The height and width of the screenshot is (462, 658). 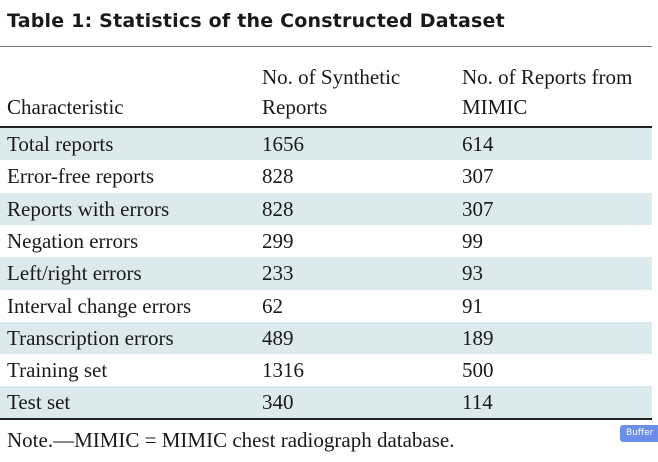 What do you see at coordinates (478, 337) in the screenshot?
I see `table-cell: 189` at bounding box center [478, 337].